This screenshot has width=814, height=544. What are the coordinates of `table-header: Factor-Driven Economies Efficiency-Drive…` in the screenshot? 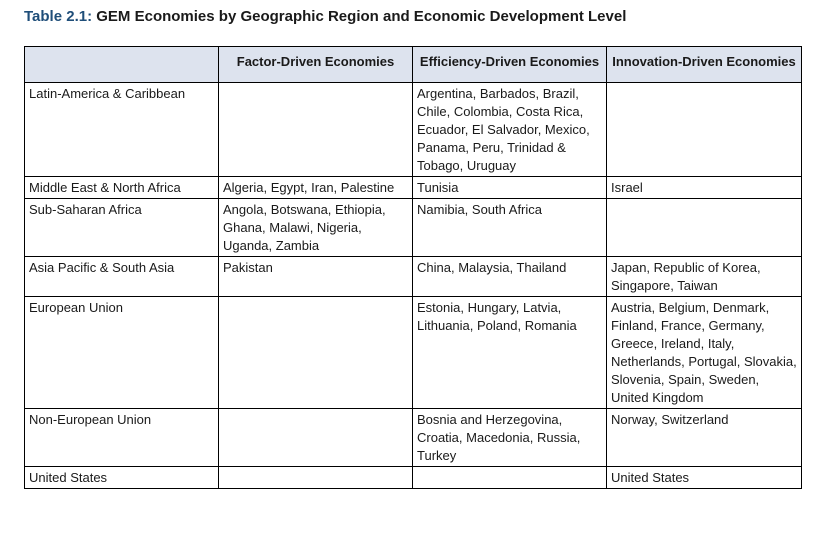 It's located at (413, 64).